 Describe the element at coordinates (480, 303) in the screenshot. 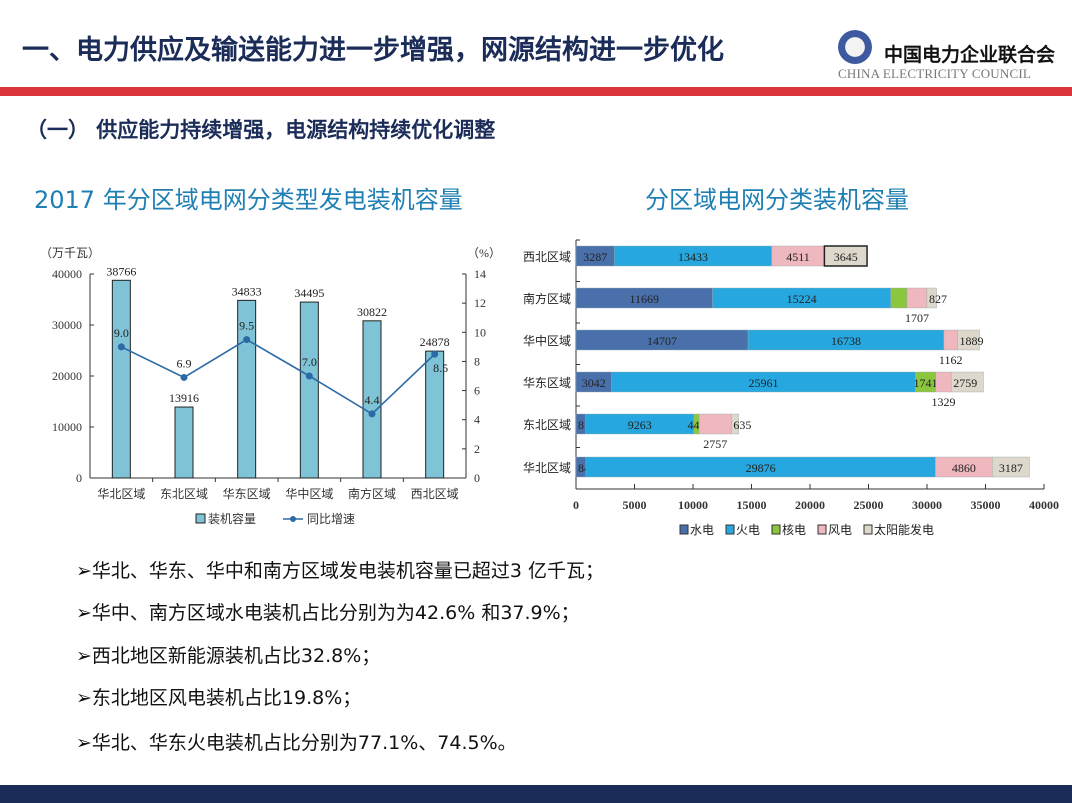

I see `y2-tick-label: 12` at that location.